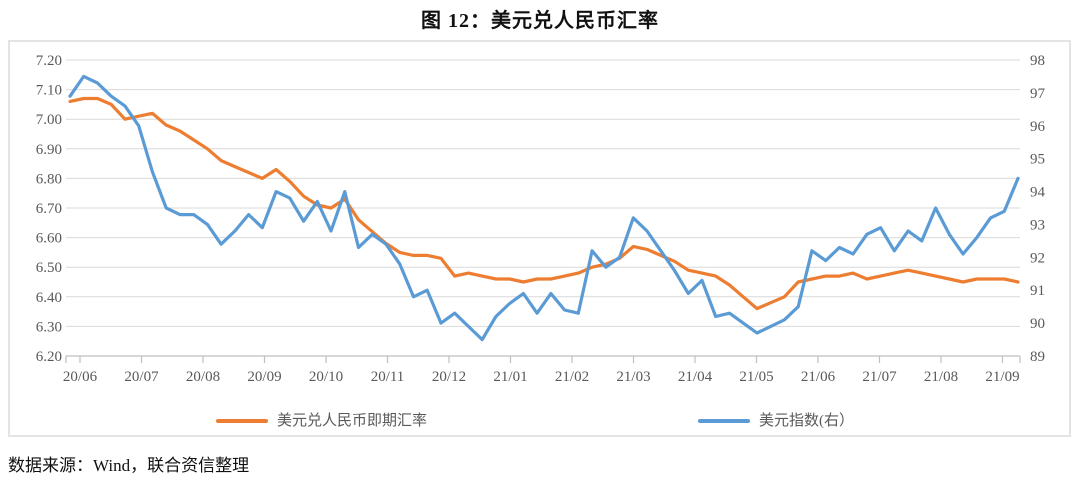 The image size is (1080, 480). What do you see at coordinates (540, 21) in the screenshot?
I see `chart-title: 图 12：美元兑人民币汇率` at bounding box center [540, 21].